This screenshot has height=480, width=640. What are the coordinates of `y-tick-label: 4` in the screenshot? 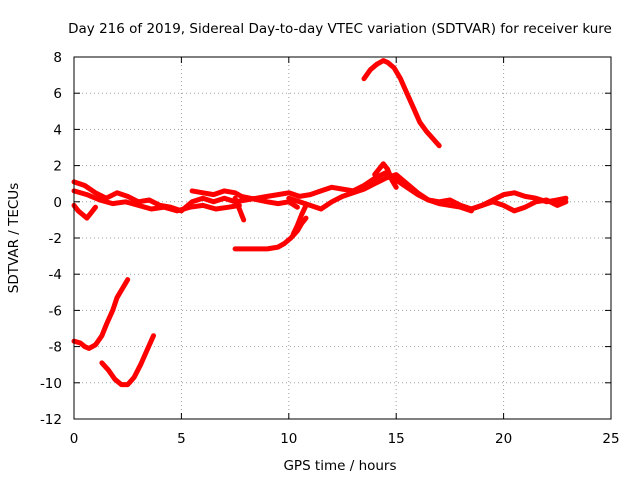 It's located at (57, 130).